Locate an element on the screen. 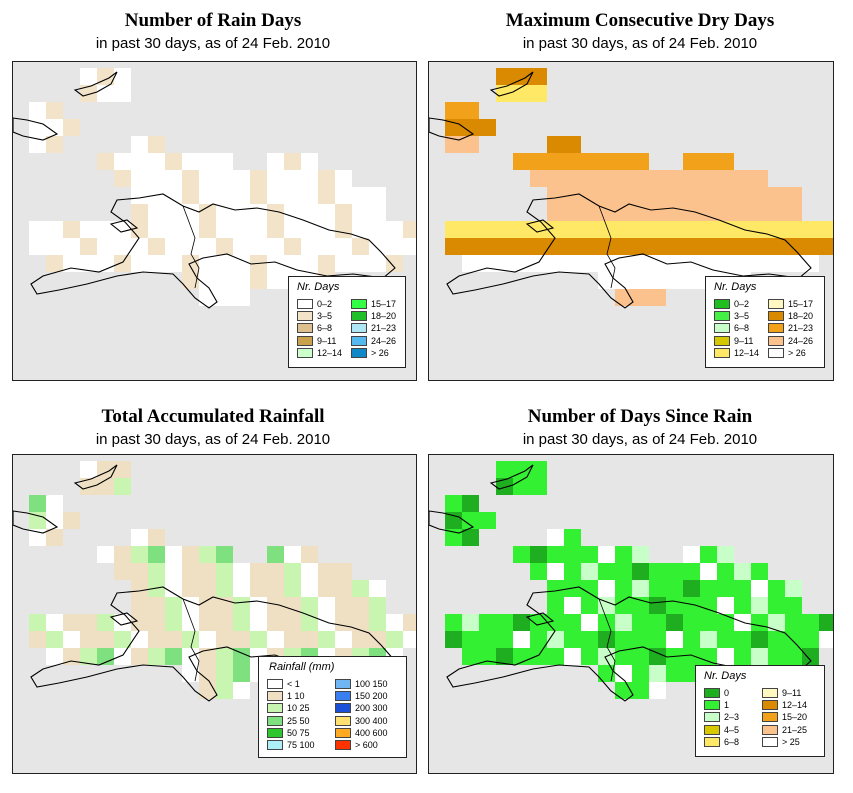 The image size is (853, 793). legend-item: 18–20 is located at coordinates (373, 316).